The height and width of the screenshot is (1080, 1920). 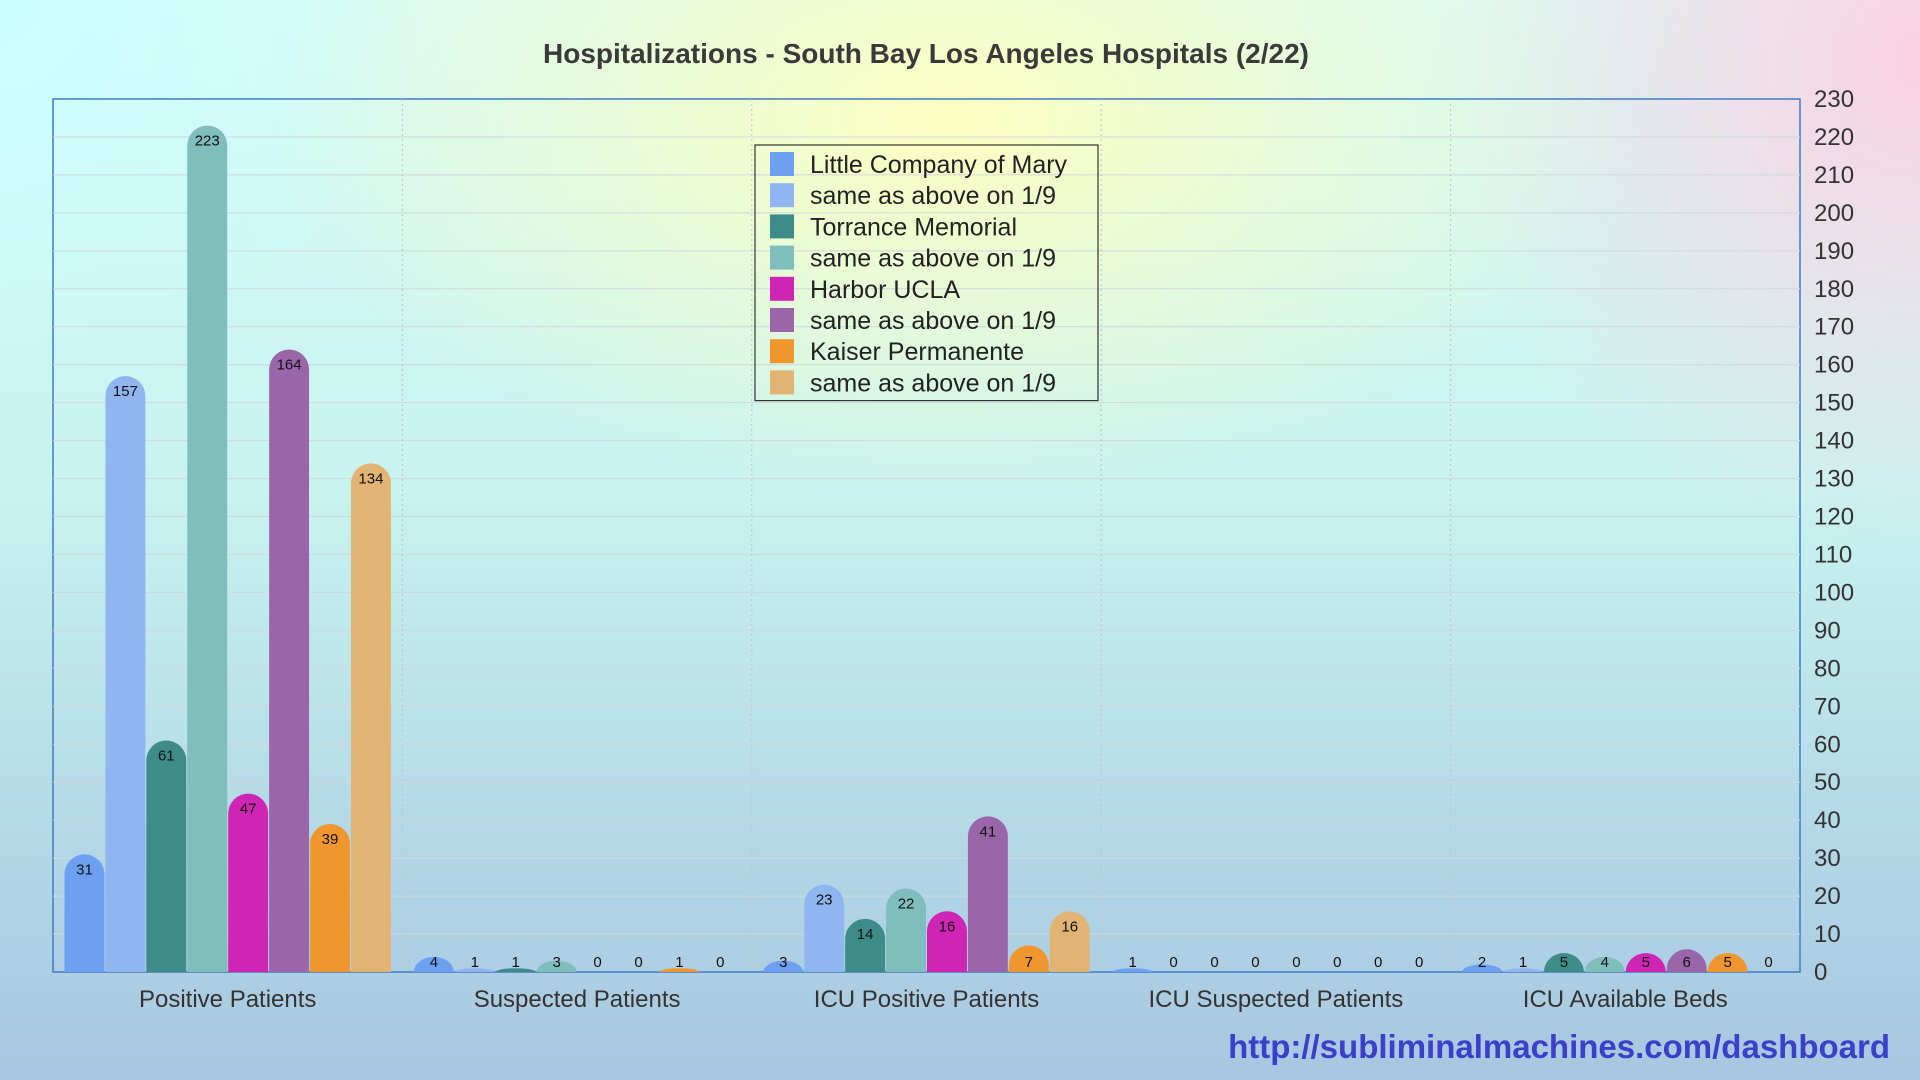 What do you see at coordinates (906, 903) in the screenshot?
I see `data-label: 22` at bounding box center [906, 903].